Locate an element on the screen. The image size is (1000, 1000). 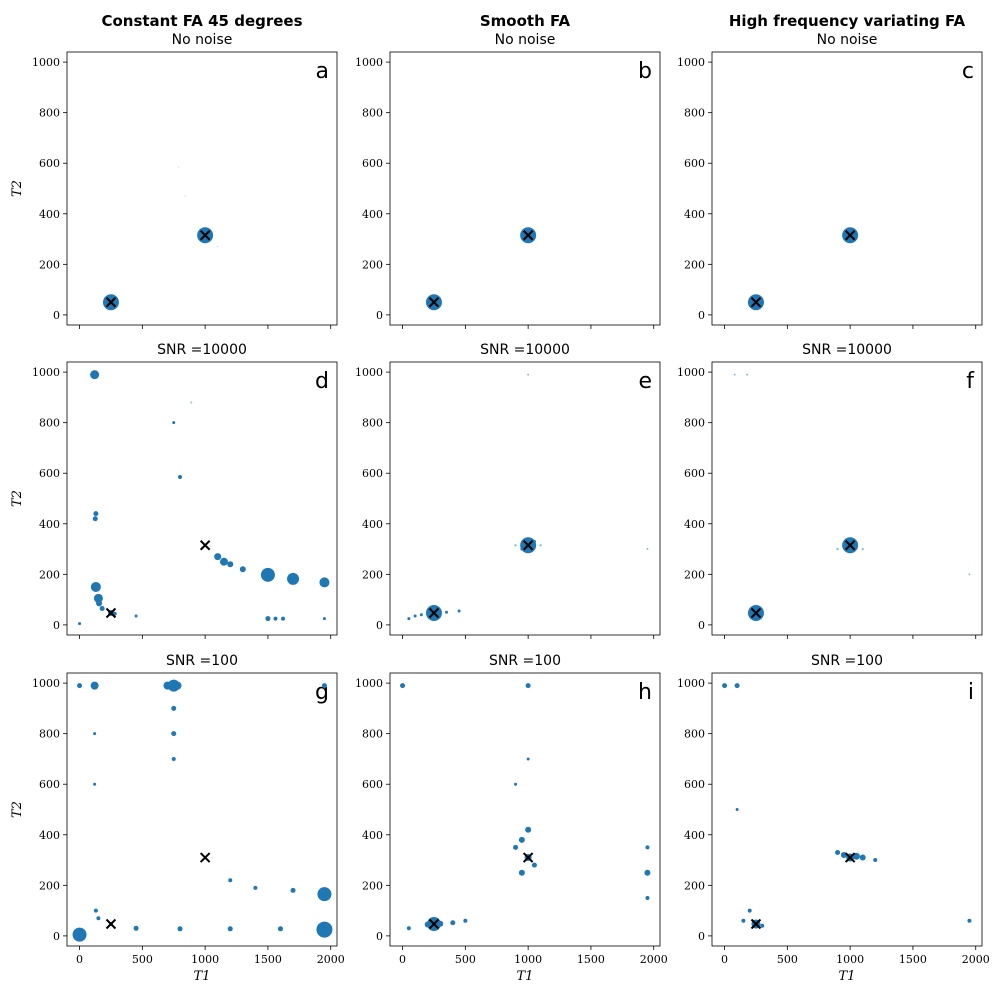
panel-d: 0 200 400 600 800 1000 SNR =10000 d T2 is located at coordinates (174, 490).